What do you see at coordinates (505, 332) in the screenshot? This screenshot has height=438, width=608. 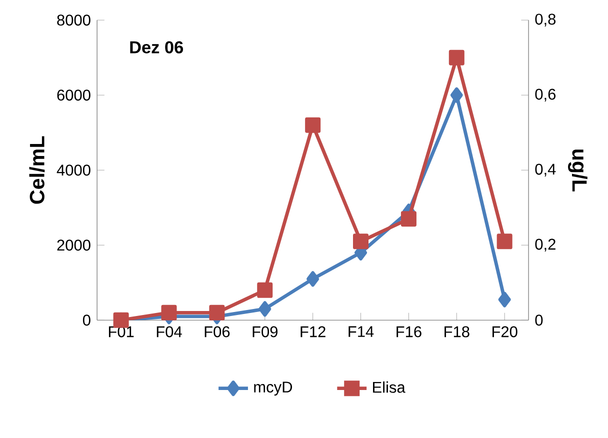 I see `x-tick-label: F20` at bounding box center [505, 332].